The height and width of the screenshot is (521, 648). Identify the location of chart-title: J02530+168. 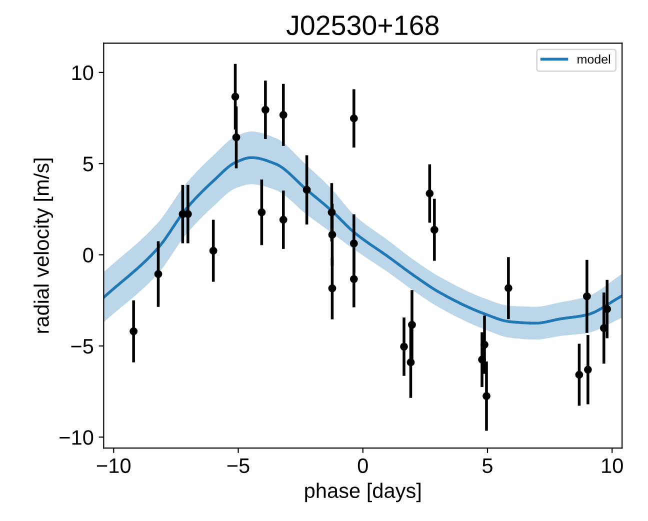
(362, 26).